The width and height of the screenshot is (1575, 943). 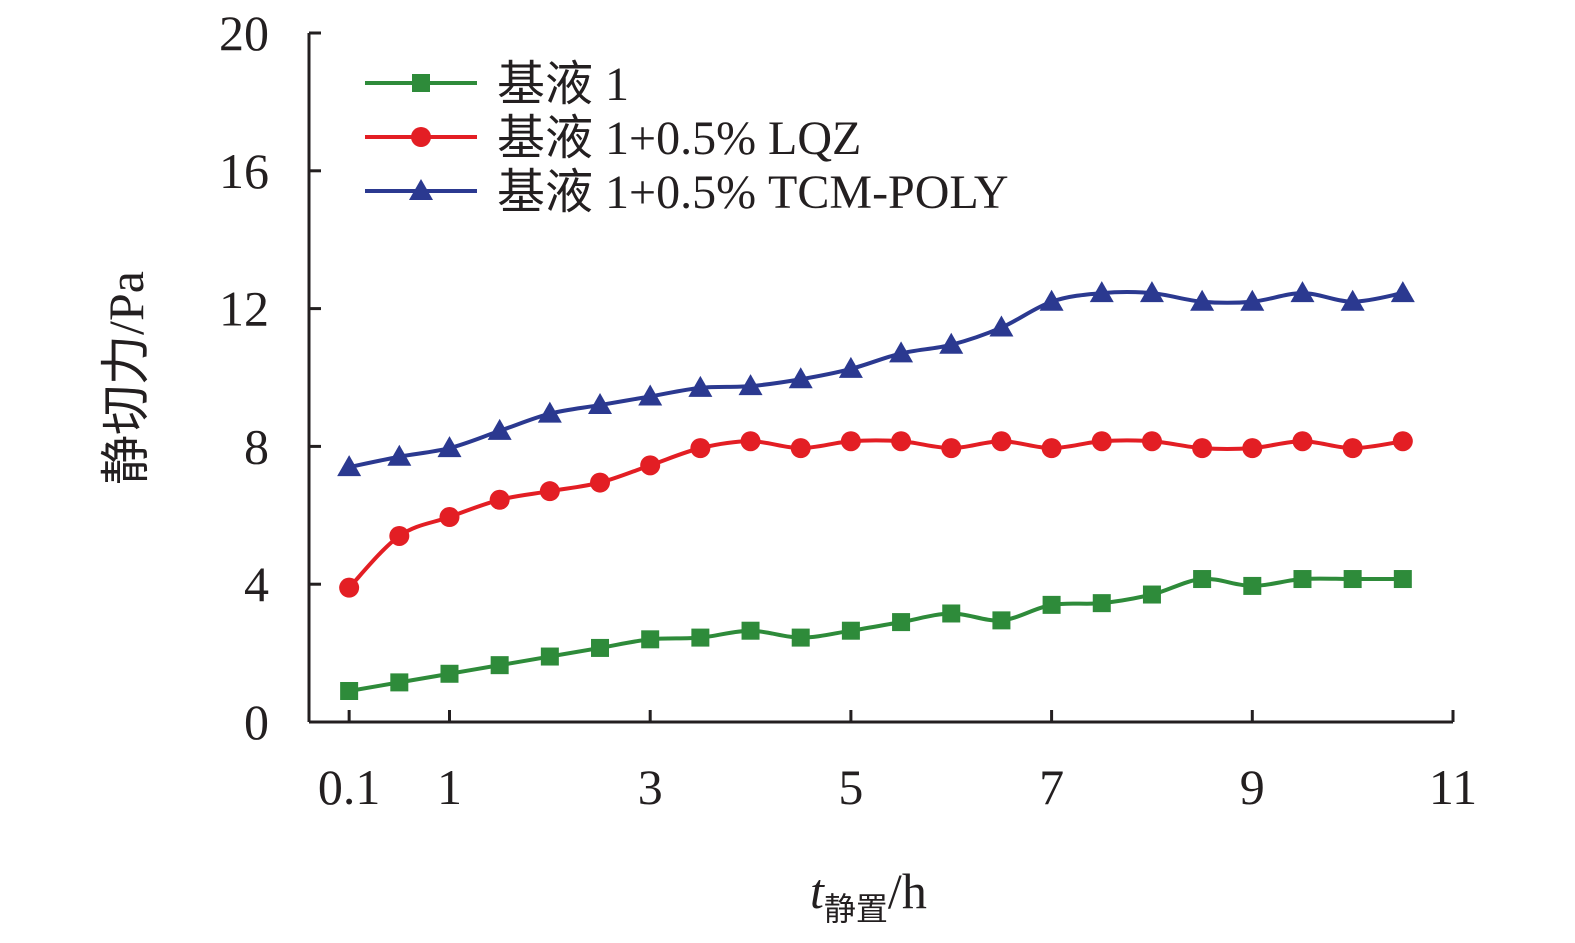 I want to click on legend-label: 基液 1, so click(x=563, y=84).